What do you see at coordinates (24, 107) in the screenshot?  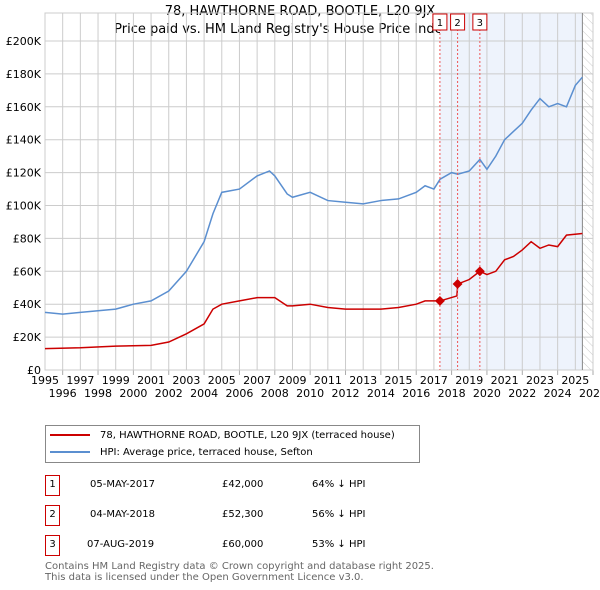 I see `y-tick-label: £160K` at bounding box center [24, 107].